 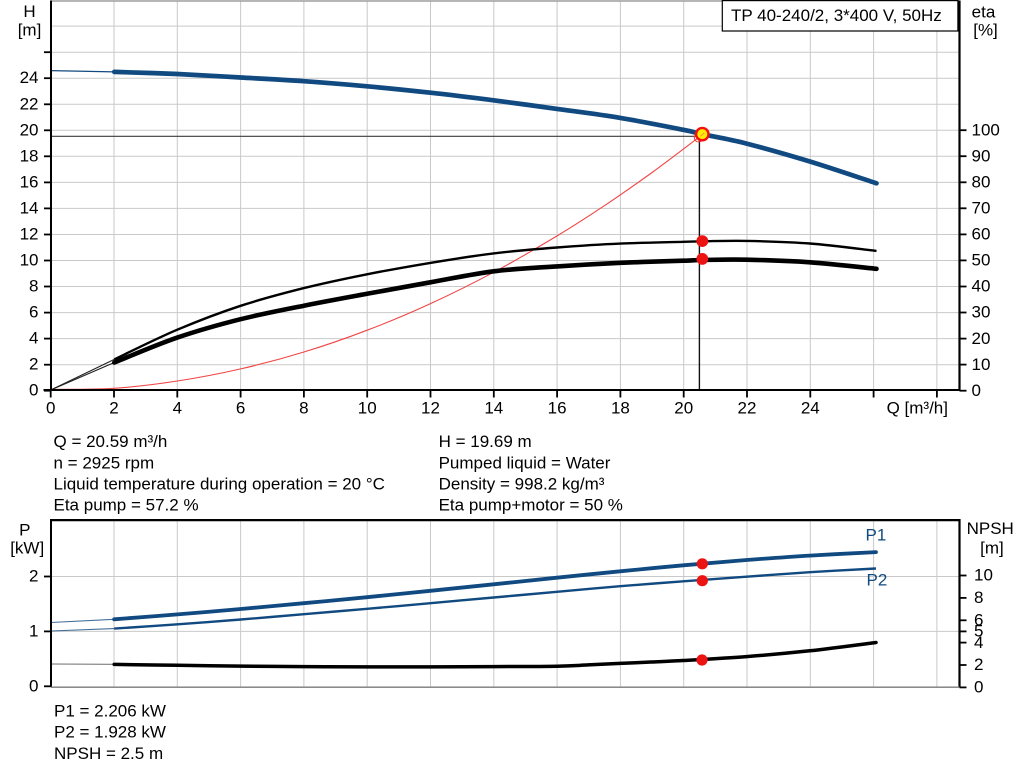 I want to click on svg-text: P1 = 2.206 kW, so click(x=110, y=711).